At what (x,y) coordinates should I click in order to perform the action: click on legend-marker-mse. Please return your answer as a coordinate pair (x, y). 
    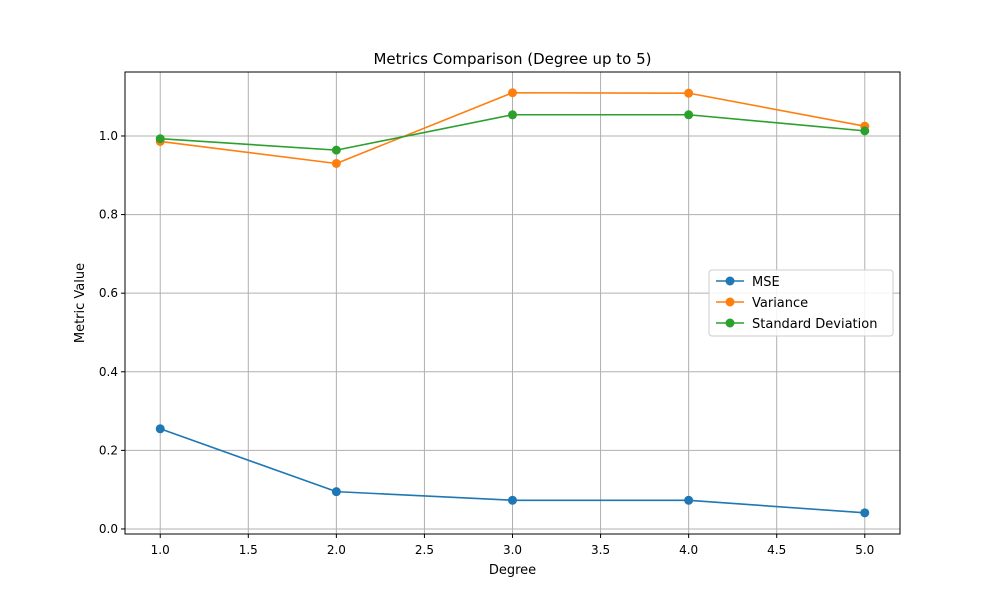
    Looking at the image, I should click on (730, 281).